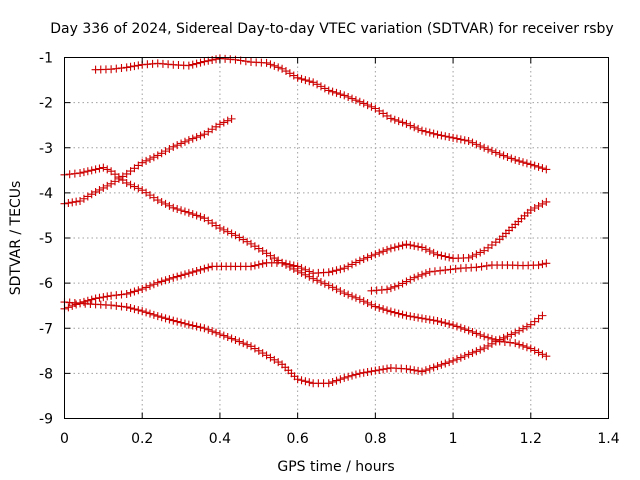  Describe the element at coordinates (46, 284) in the screenshot. I see `y-tick-label: -6` at that location.